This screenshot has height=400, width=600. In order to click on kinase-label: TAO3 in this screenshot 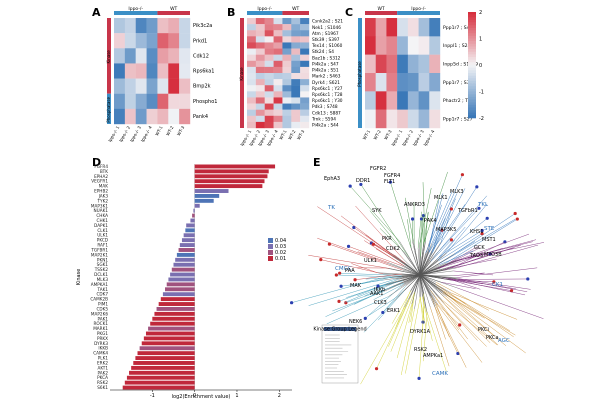, I will do `click(476, 256)`.